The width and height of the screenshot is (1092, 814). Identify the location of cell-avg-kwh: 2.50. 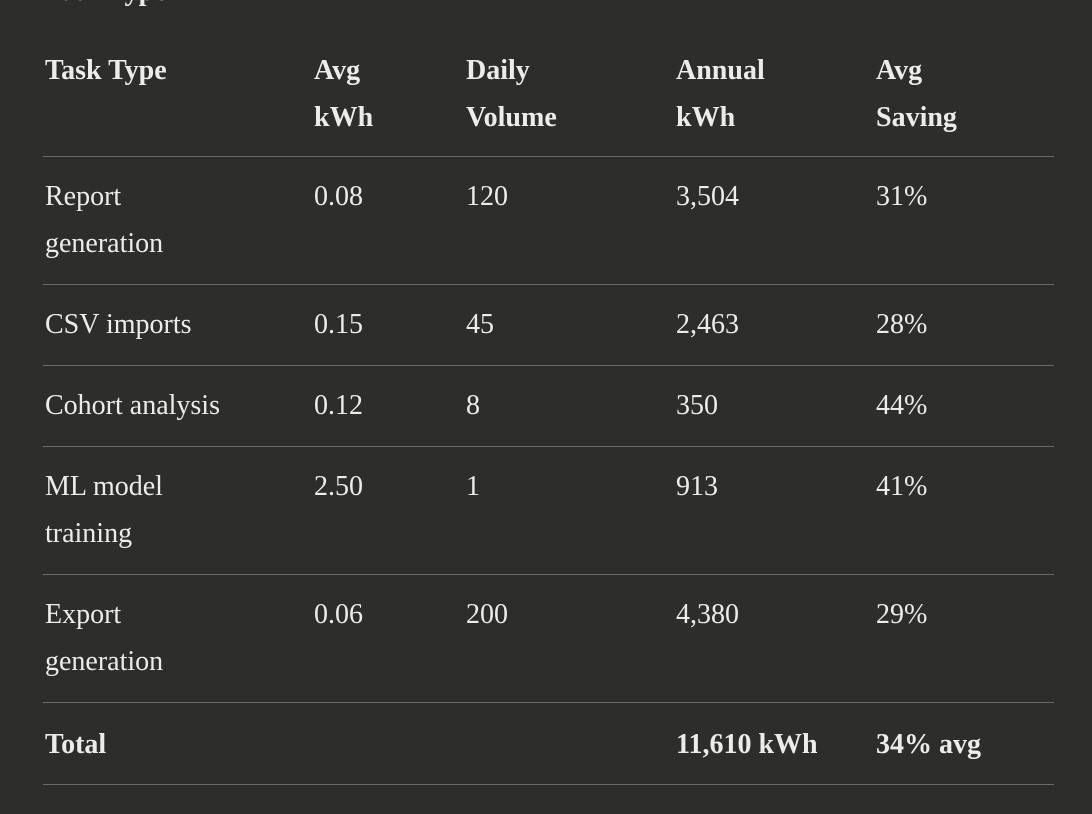
(338, 486).